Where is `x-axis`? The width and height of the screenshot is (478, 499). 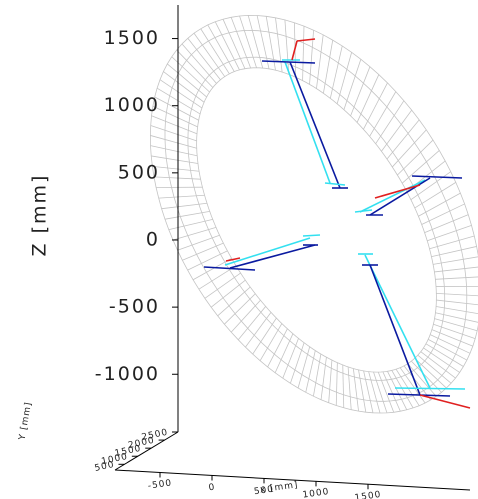
x-axis is located at coordinates (292, 480).